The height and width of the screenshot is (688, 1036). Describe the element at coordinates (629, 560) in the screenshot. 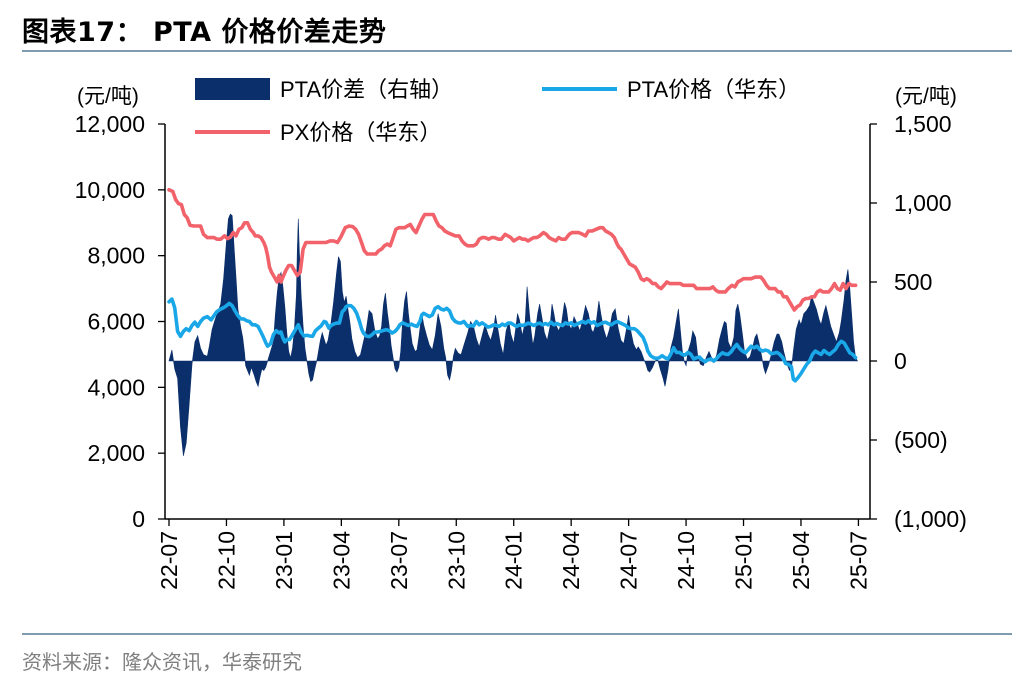

I see `x-tick-label: 24-07` at that location.